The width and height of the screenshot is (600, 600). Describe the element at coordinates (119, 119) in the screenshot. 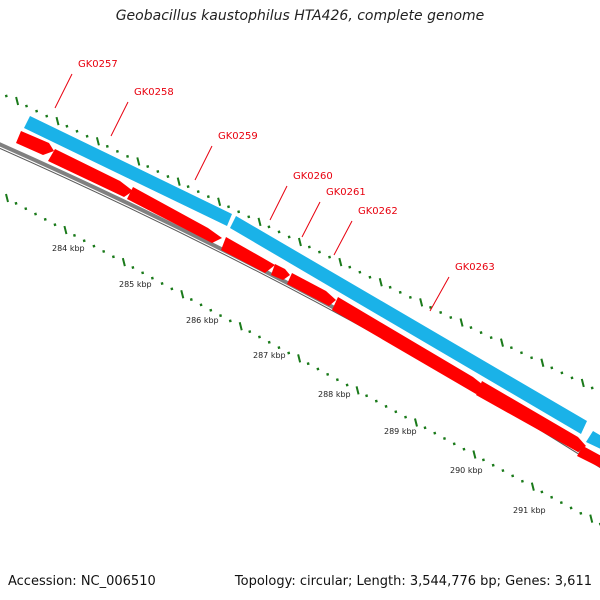

I see `callout-line-gk0258` at that location.